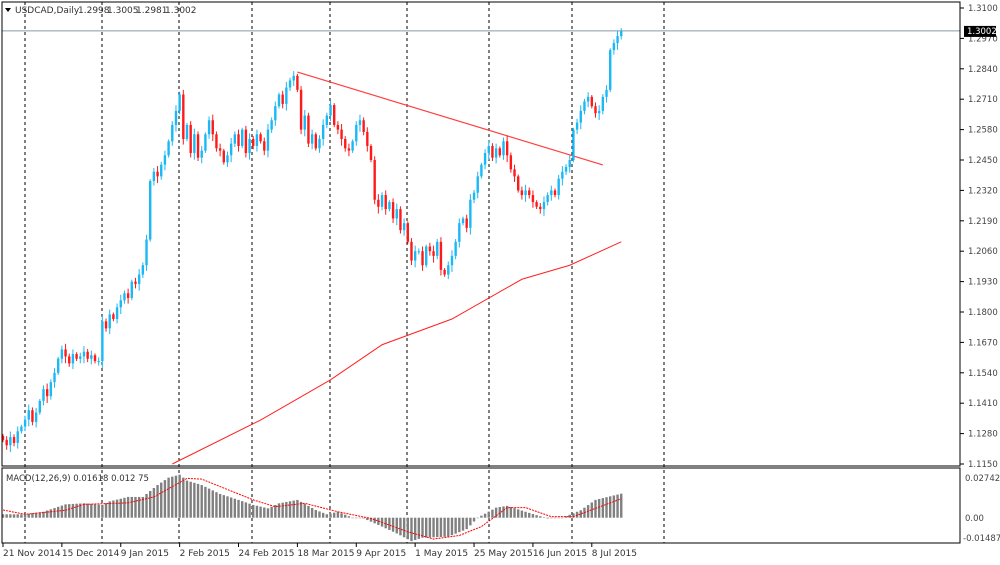 Image resolution: width=1000 pixels, height=565 pixels. What do you see at coordinates (145, 554) in the screenshot?
I see `date-tick-label: 9 Jan 2015` at bounding box center [145, 554].